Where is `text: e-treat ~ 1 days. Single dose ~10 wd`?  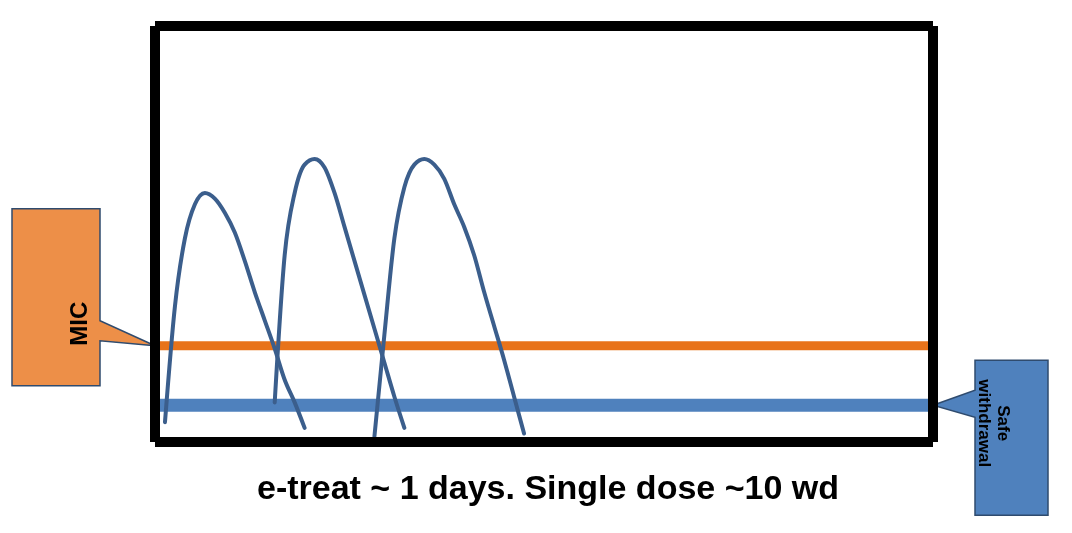 text: e-treat ~ 1 days. Single dose ~10 wd is located at coordinates (548, 487).